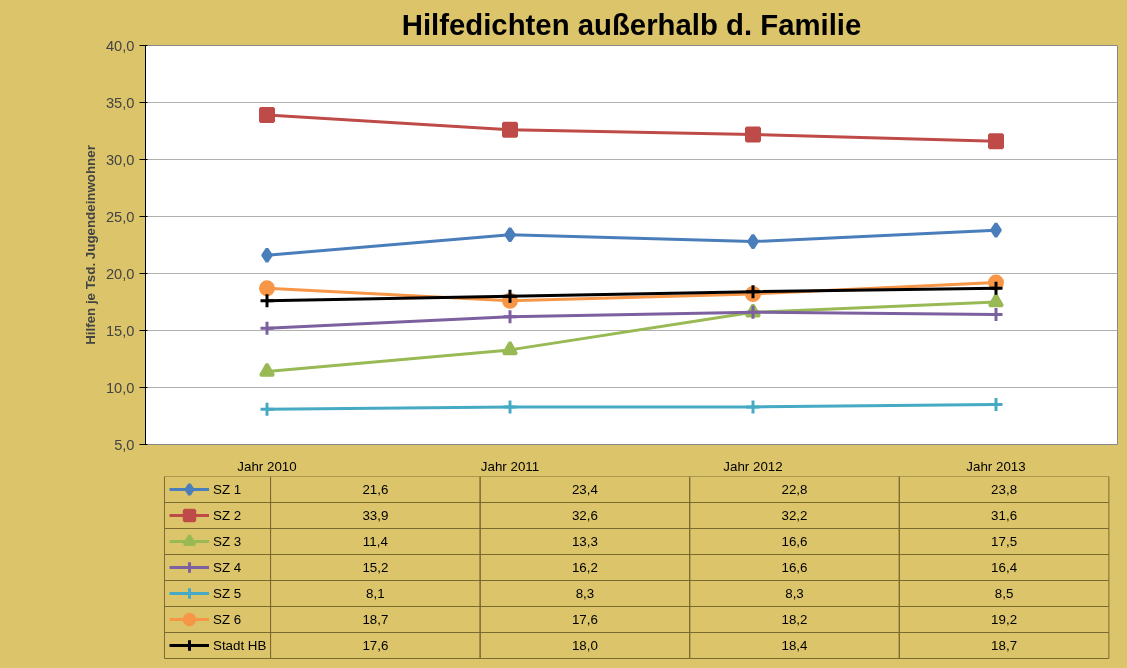 This screenshot has height=668, width=1127. What do you see at coordinates (1004, 489) in the screenshot?
I see `data-label: 23,8` at bounding box center [1004, 489].